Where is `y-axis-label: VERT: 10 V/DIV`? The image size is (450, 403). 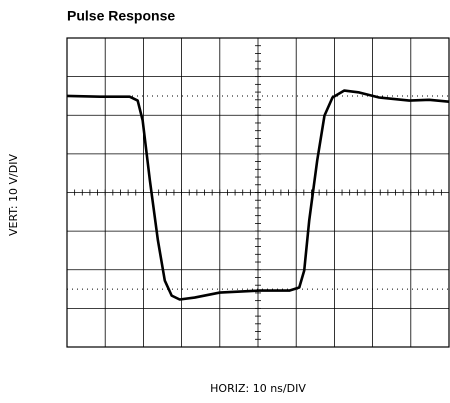 y-axis-label: VERT: 10 V/DIV is located at coordinates (13, 195).